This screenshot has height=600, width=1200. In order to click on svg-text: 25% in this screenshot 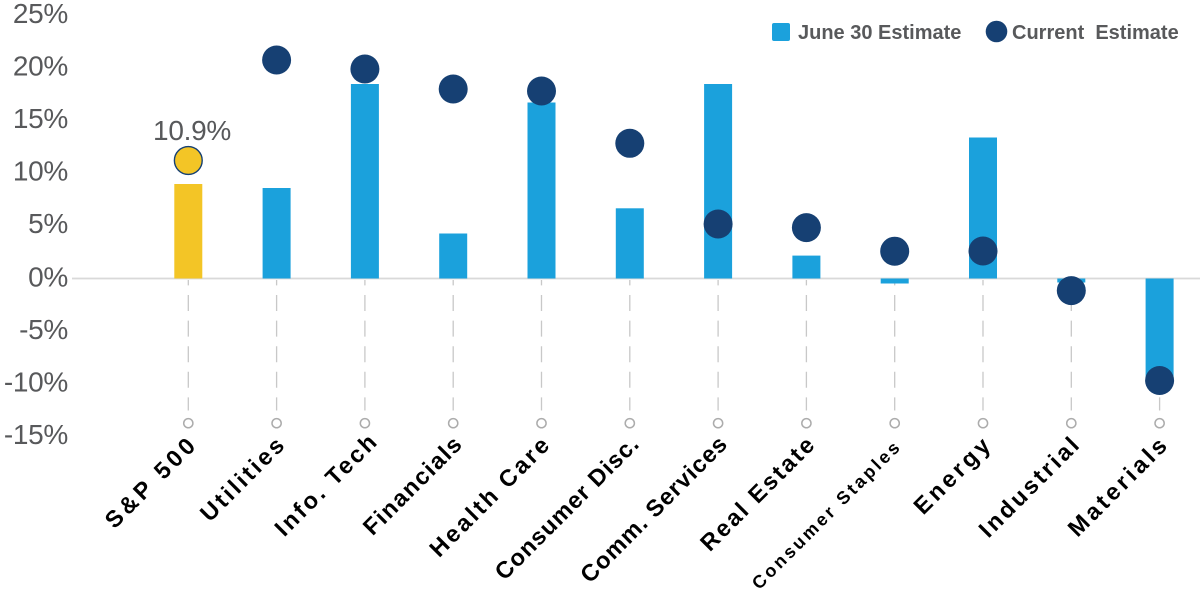, I will do `click(40, 14)`.